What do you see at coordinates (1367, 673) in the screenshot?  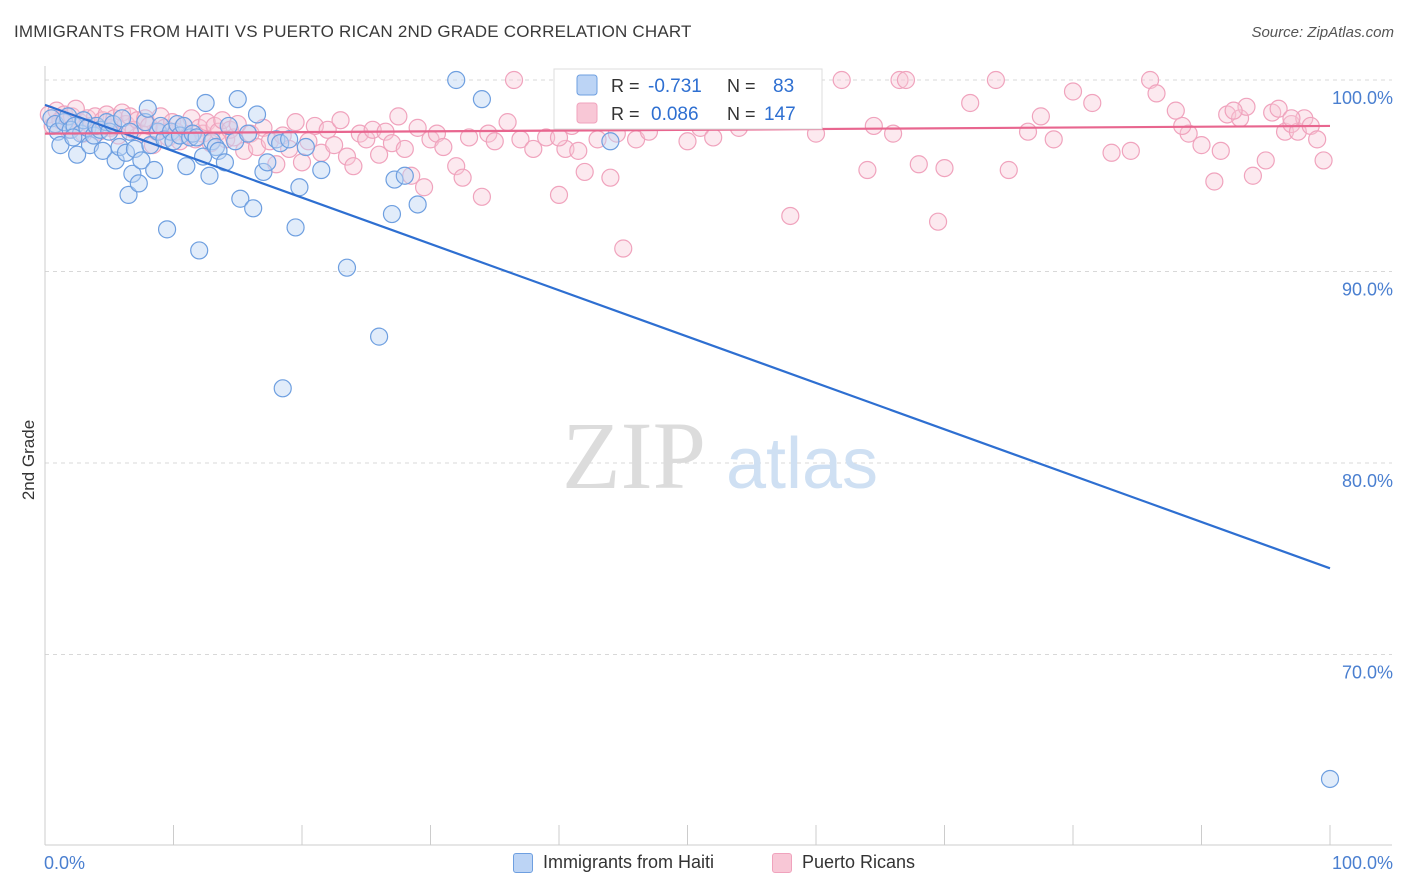 I see `y-tick-label-0: 70.0%` at bounding box center [1367, 673].